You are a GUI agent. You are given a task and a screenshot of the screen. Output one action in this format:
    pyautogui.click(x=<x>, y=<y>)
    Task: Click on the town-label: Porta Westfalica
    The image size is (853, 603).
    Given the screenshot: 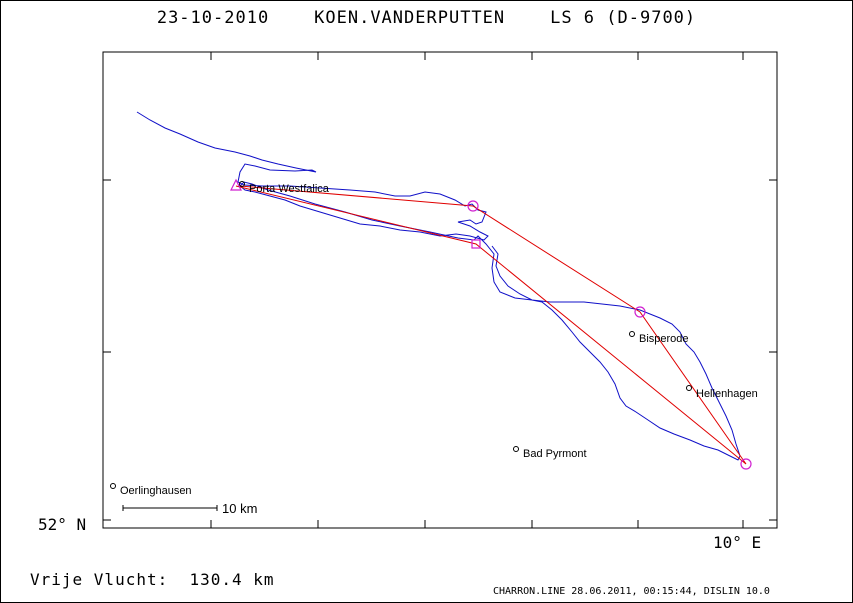 What is the action you would take?
    pyautogui.click(x=289, y=189)
    